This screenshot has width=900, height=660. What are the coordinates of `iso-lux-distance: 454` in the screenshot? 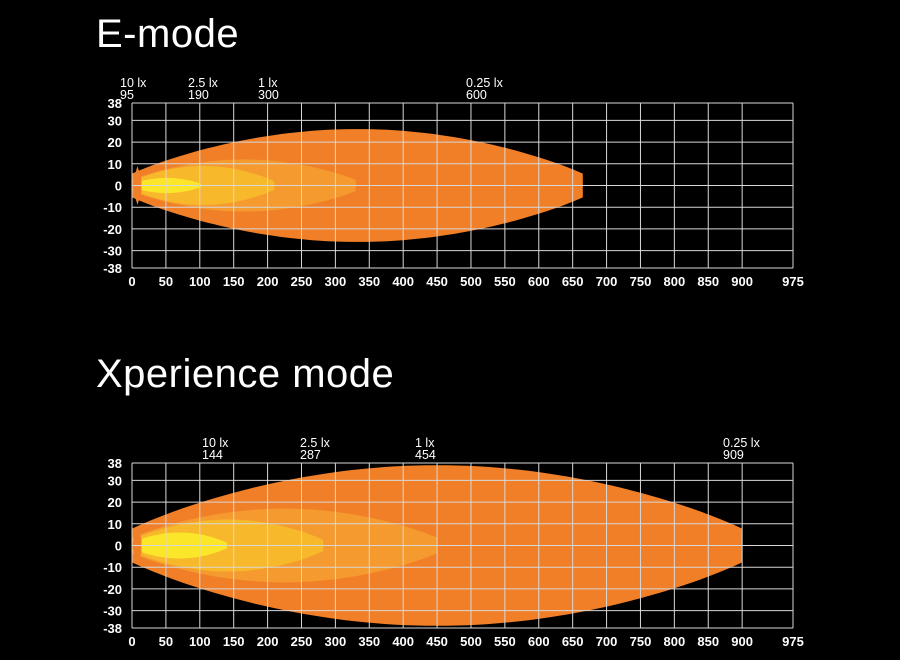 It's located at (425, 455).